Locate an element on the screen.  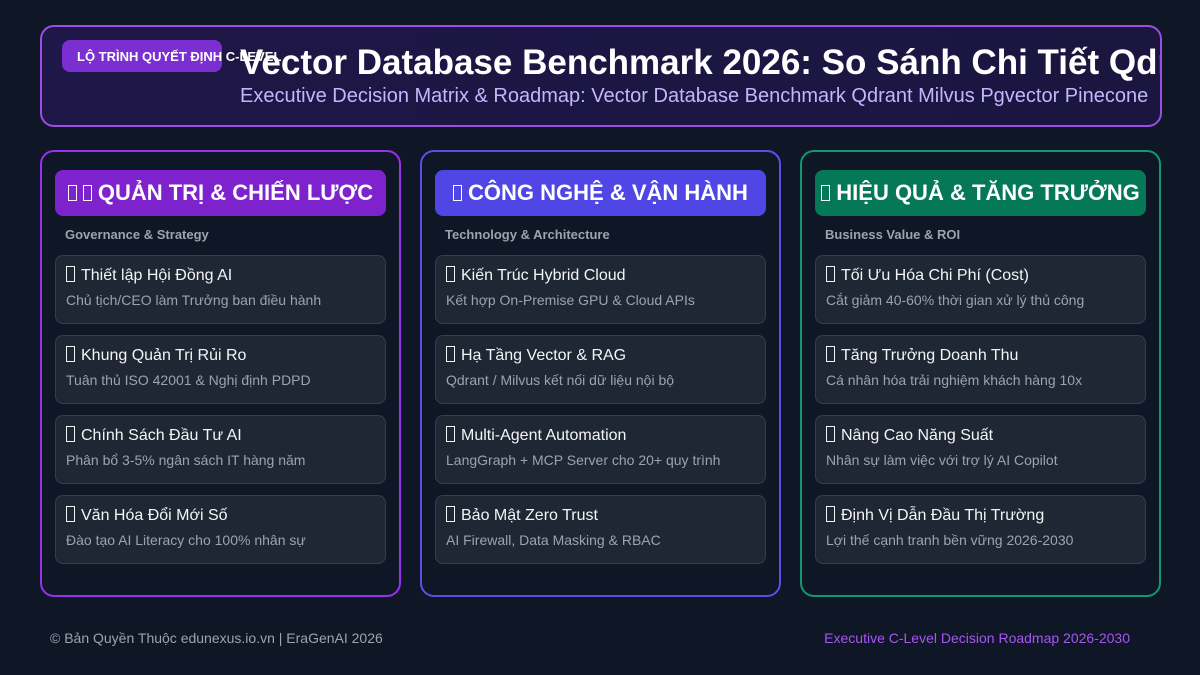
card-desc: Lợi thế cạnh tranh bền vững 2026-2030 is located at coordinates (950, 540).